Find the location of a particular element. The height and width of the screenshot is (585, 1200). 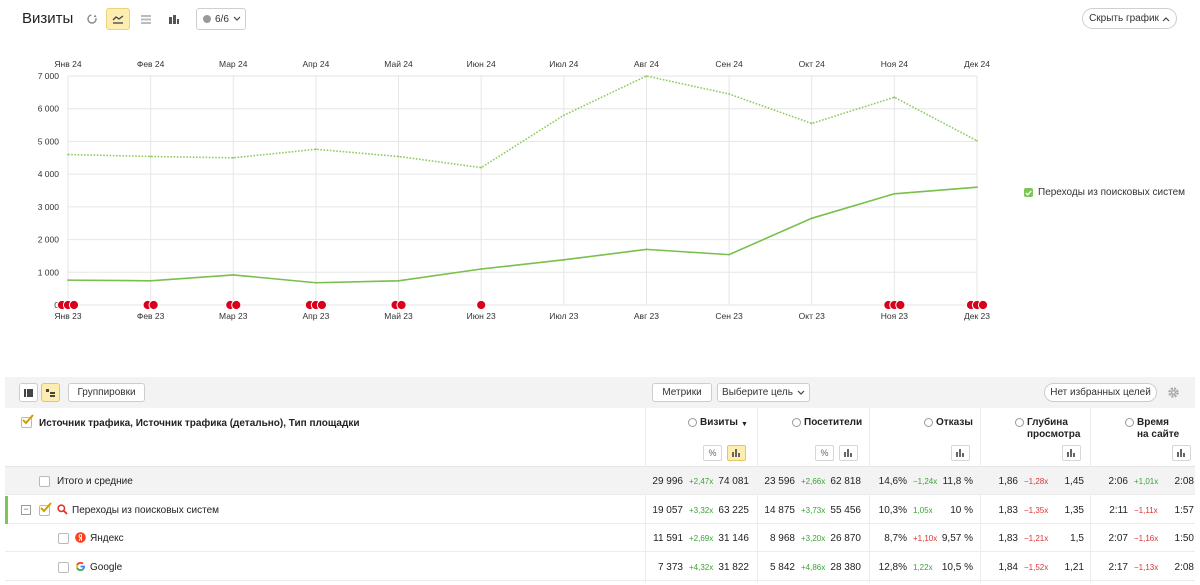

settings-button is located at coordinates (1173, 394).